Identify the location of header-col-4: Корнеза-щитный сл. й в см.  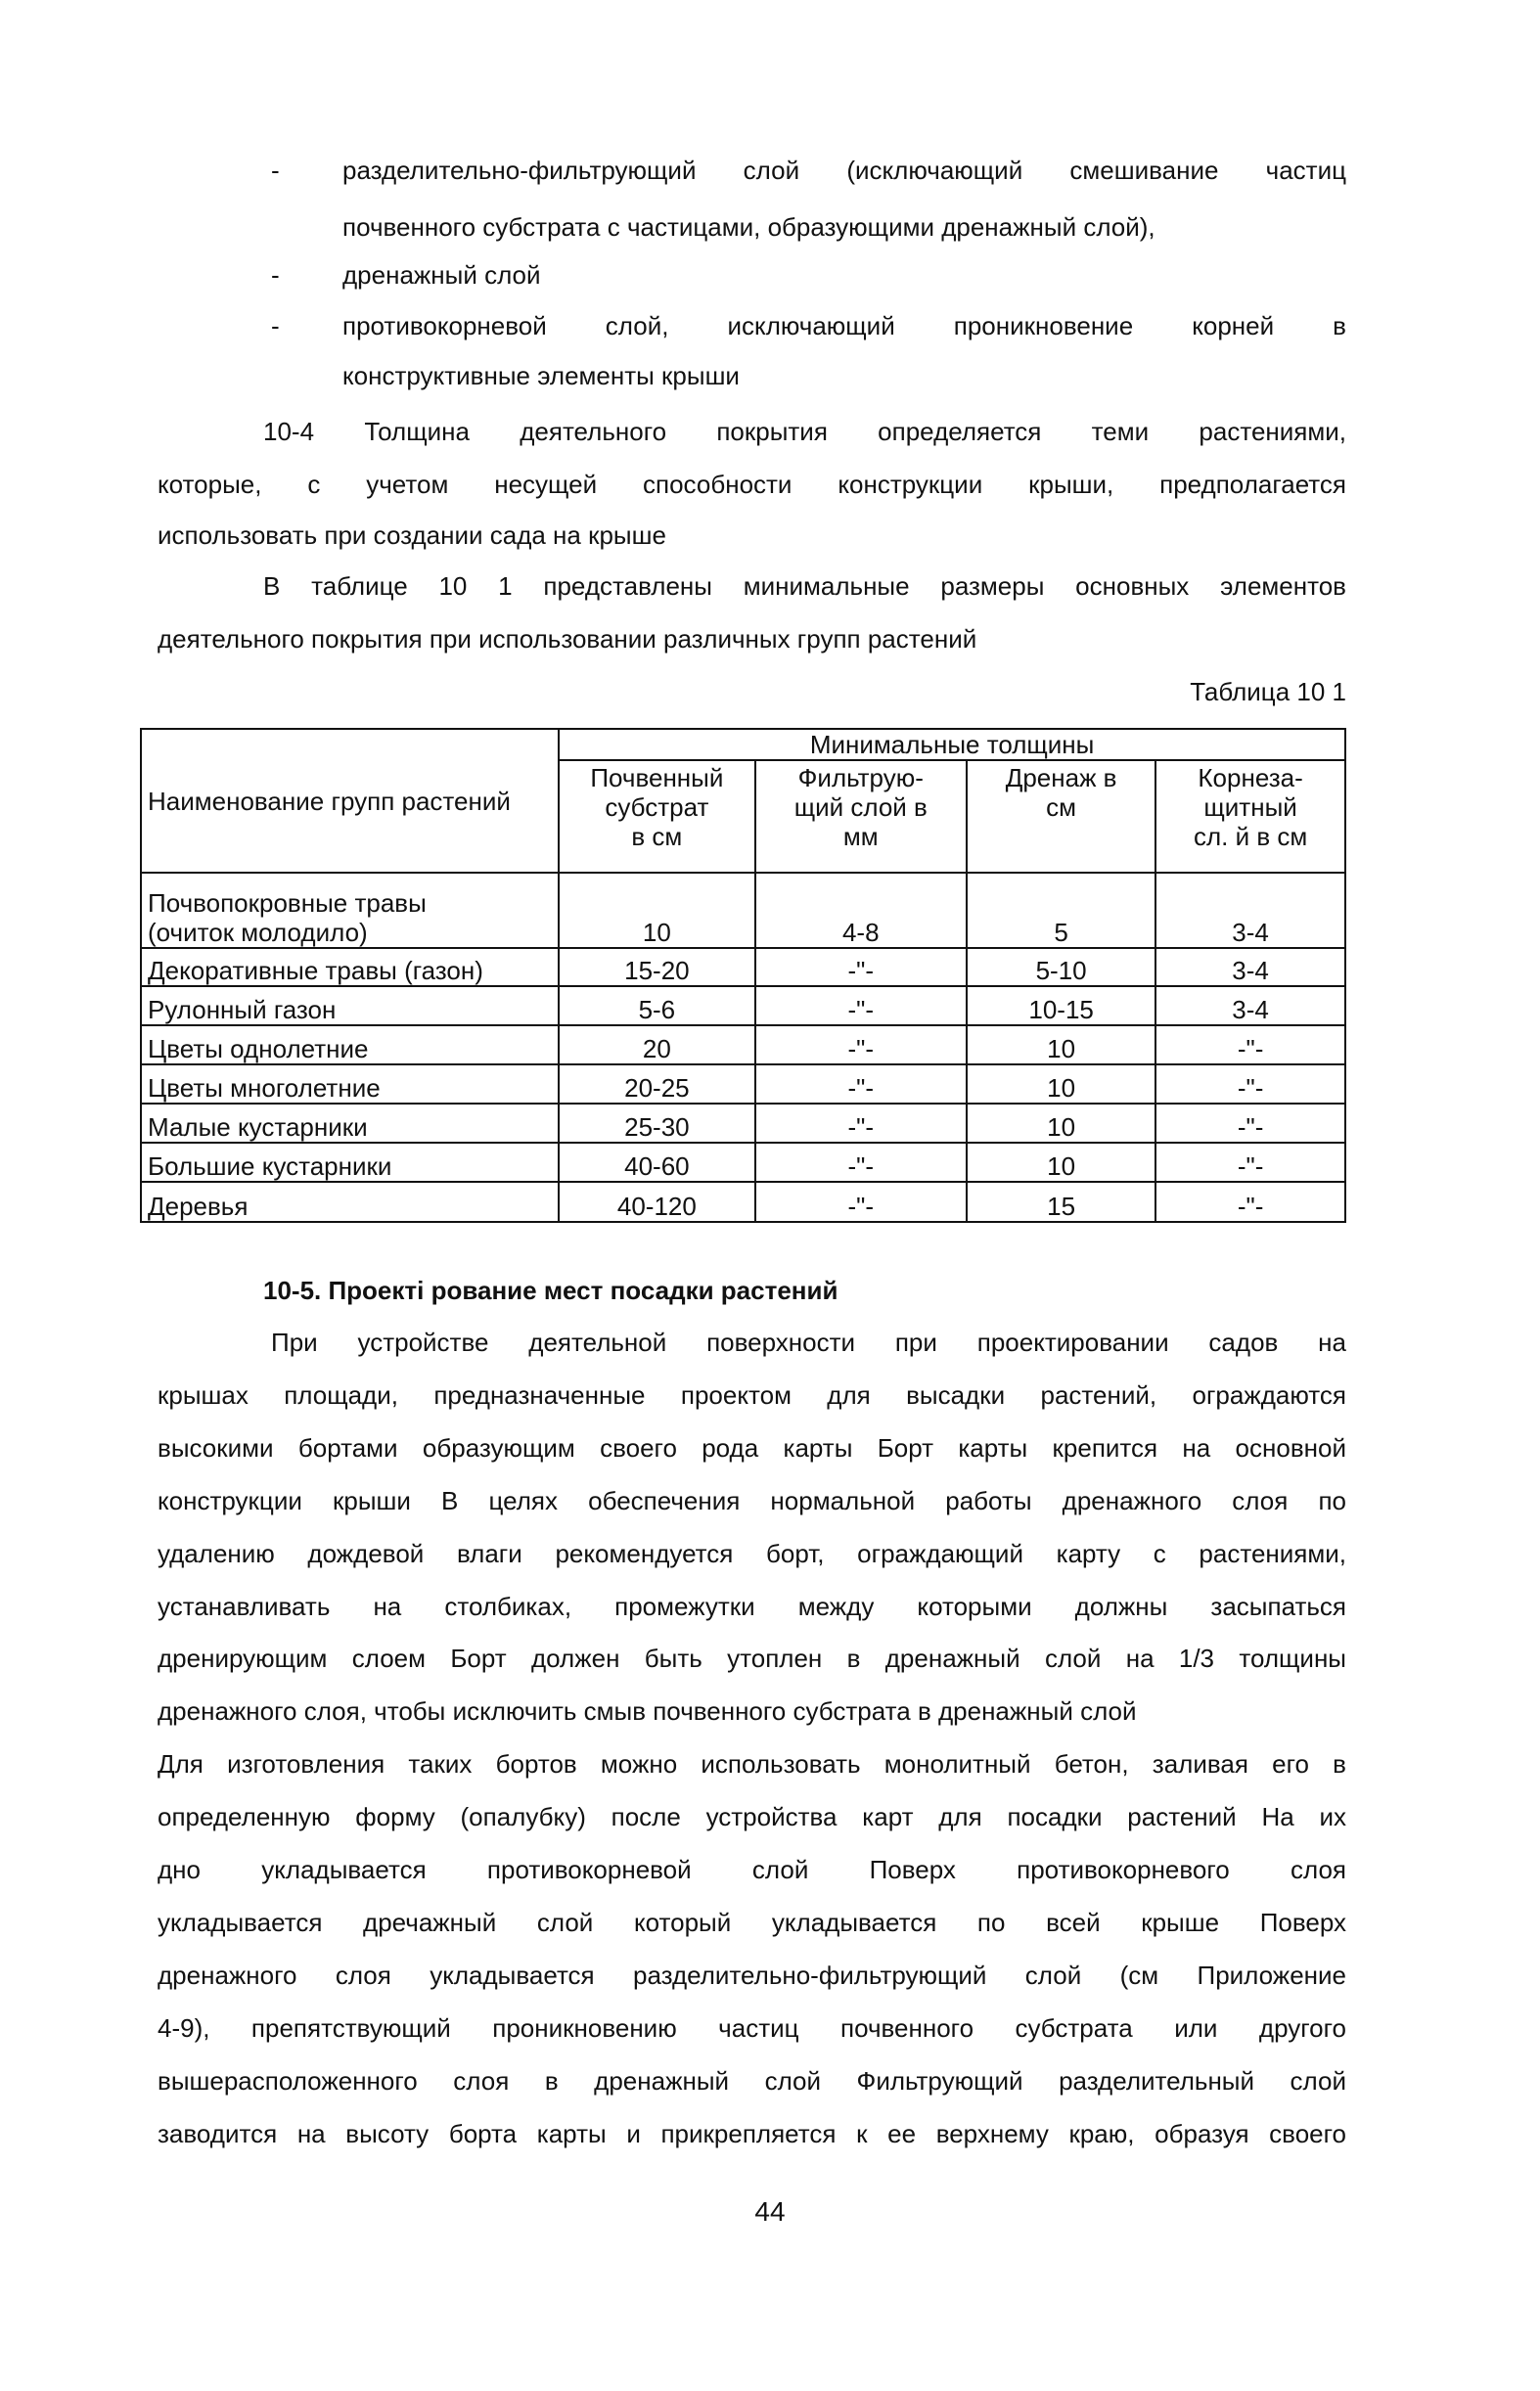
(1250, 816).